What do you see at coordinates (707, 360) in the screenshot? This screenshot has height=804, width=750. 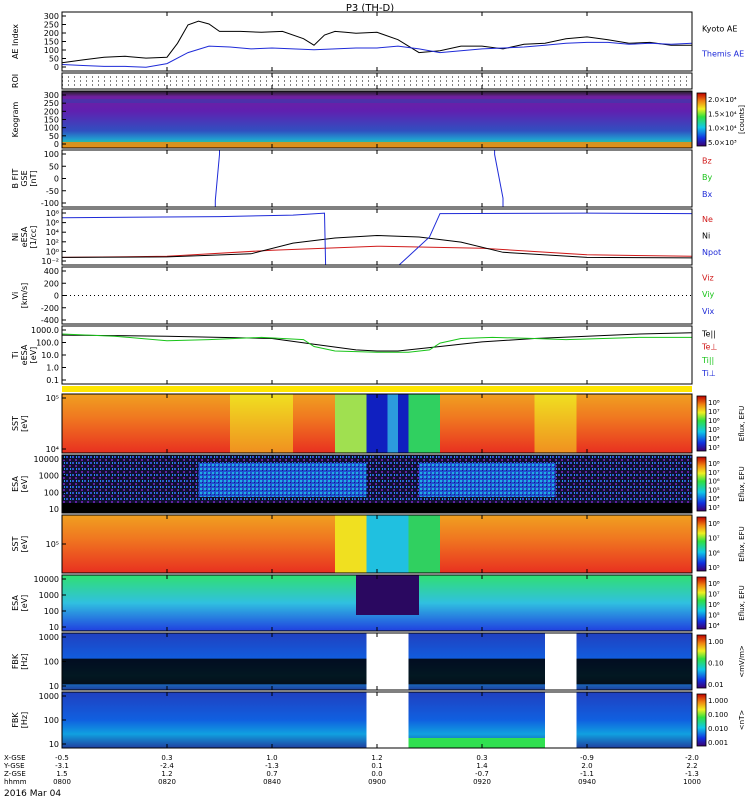 I see `temperature-legend-ti: Ti||` at bounding box center [707, 360].